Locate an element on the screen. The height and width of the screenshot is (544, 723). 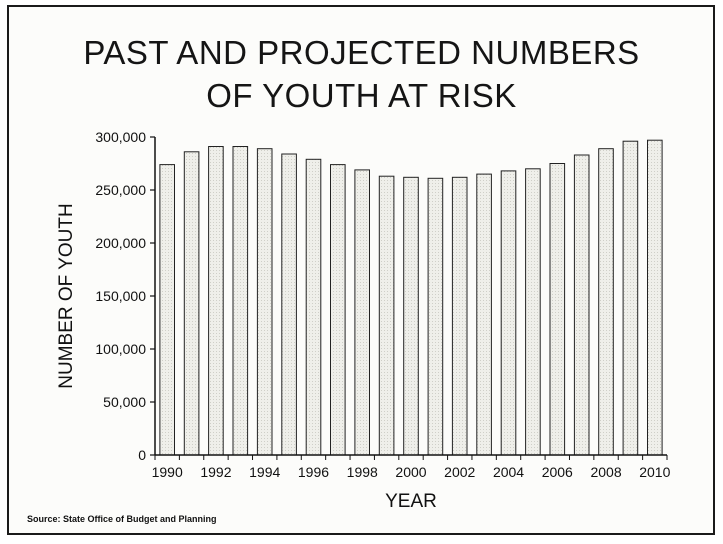
x-tick-label: 2002 is located at coordinates (459, 472).